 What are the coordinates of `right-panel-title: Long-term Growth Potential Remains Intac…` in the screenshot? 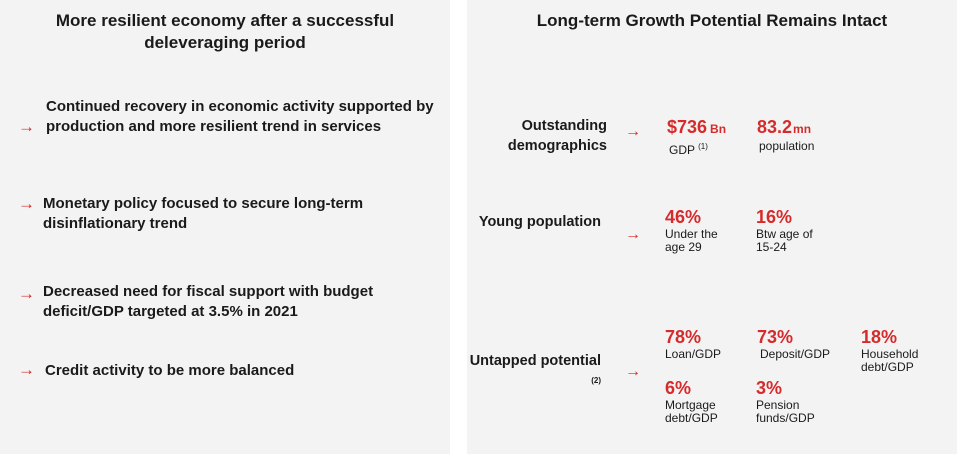 It's located at (712, 20).